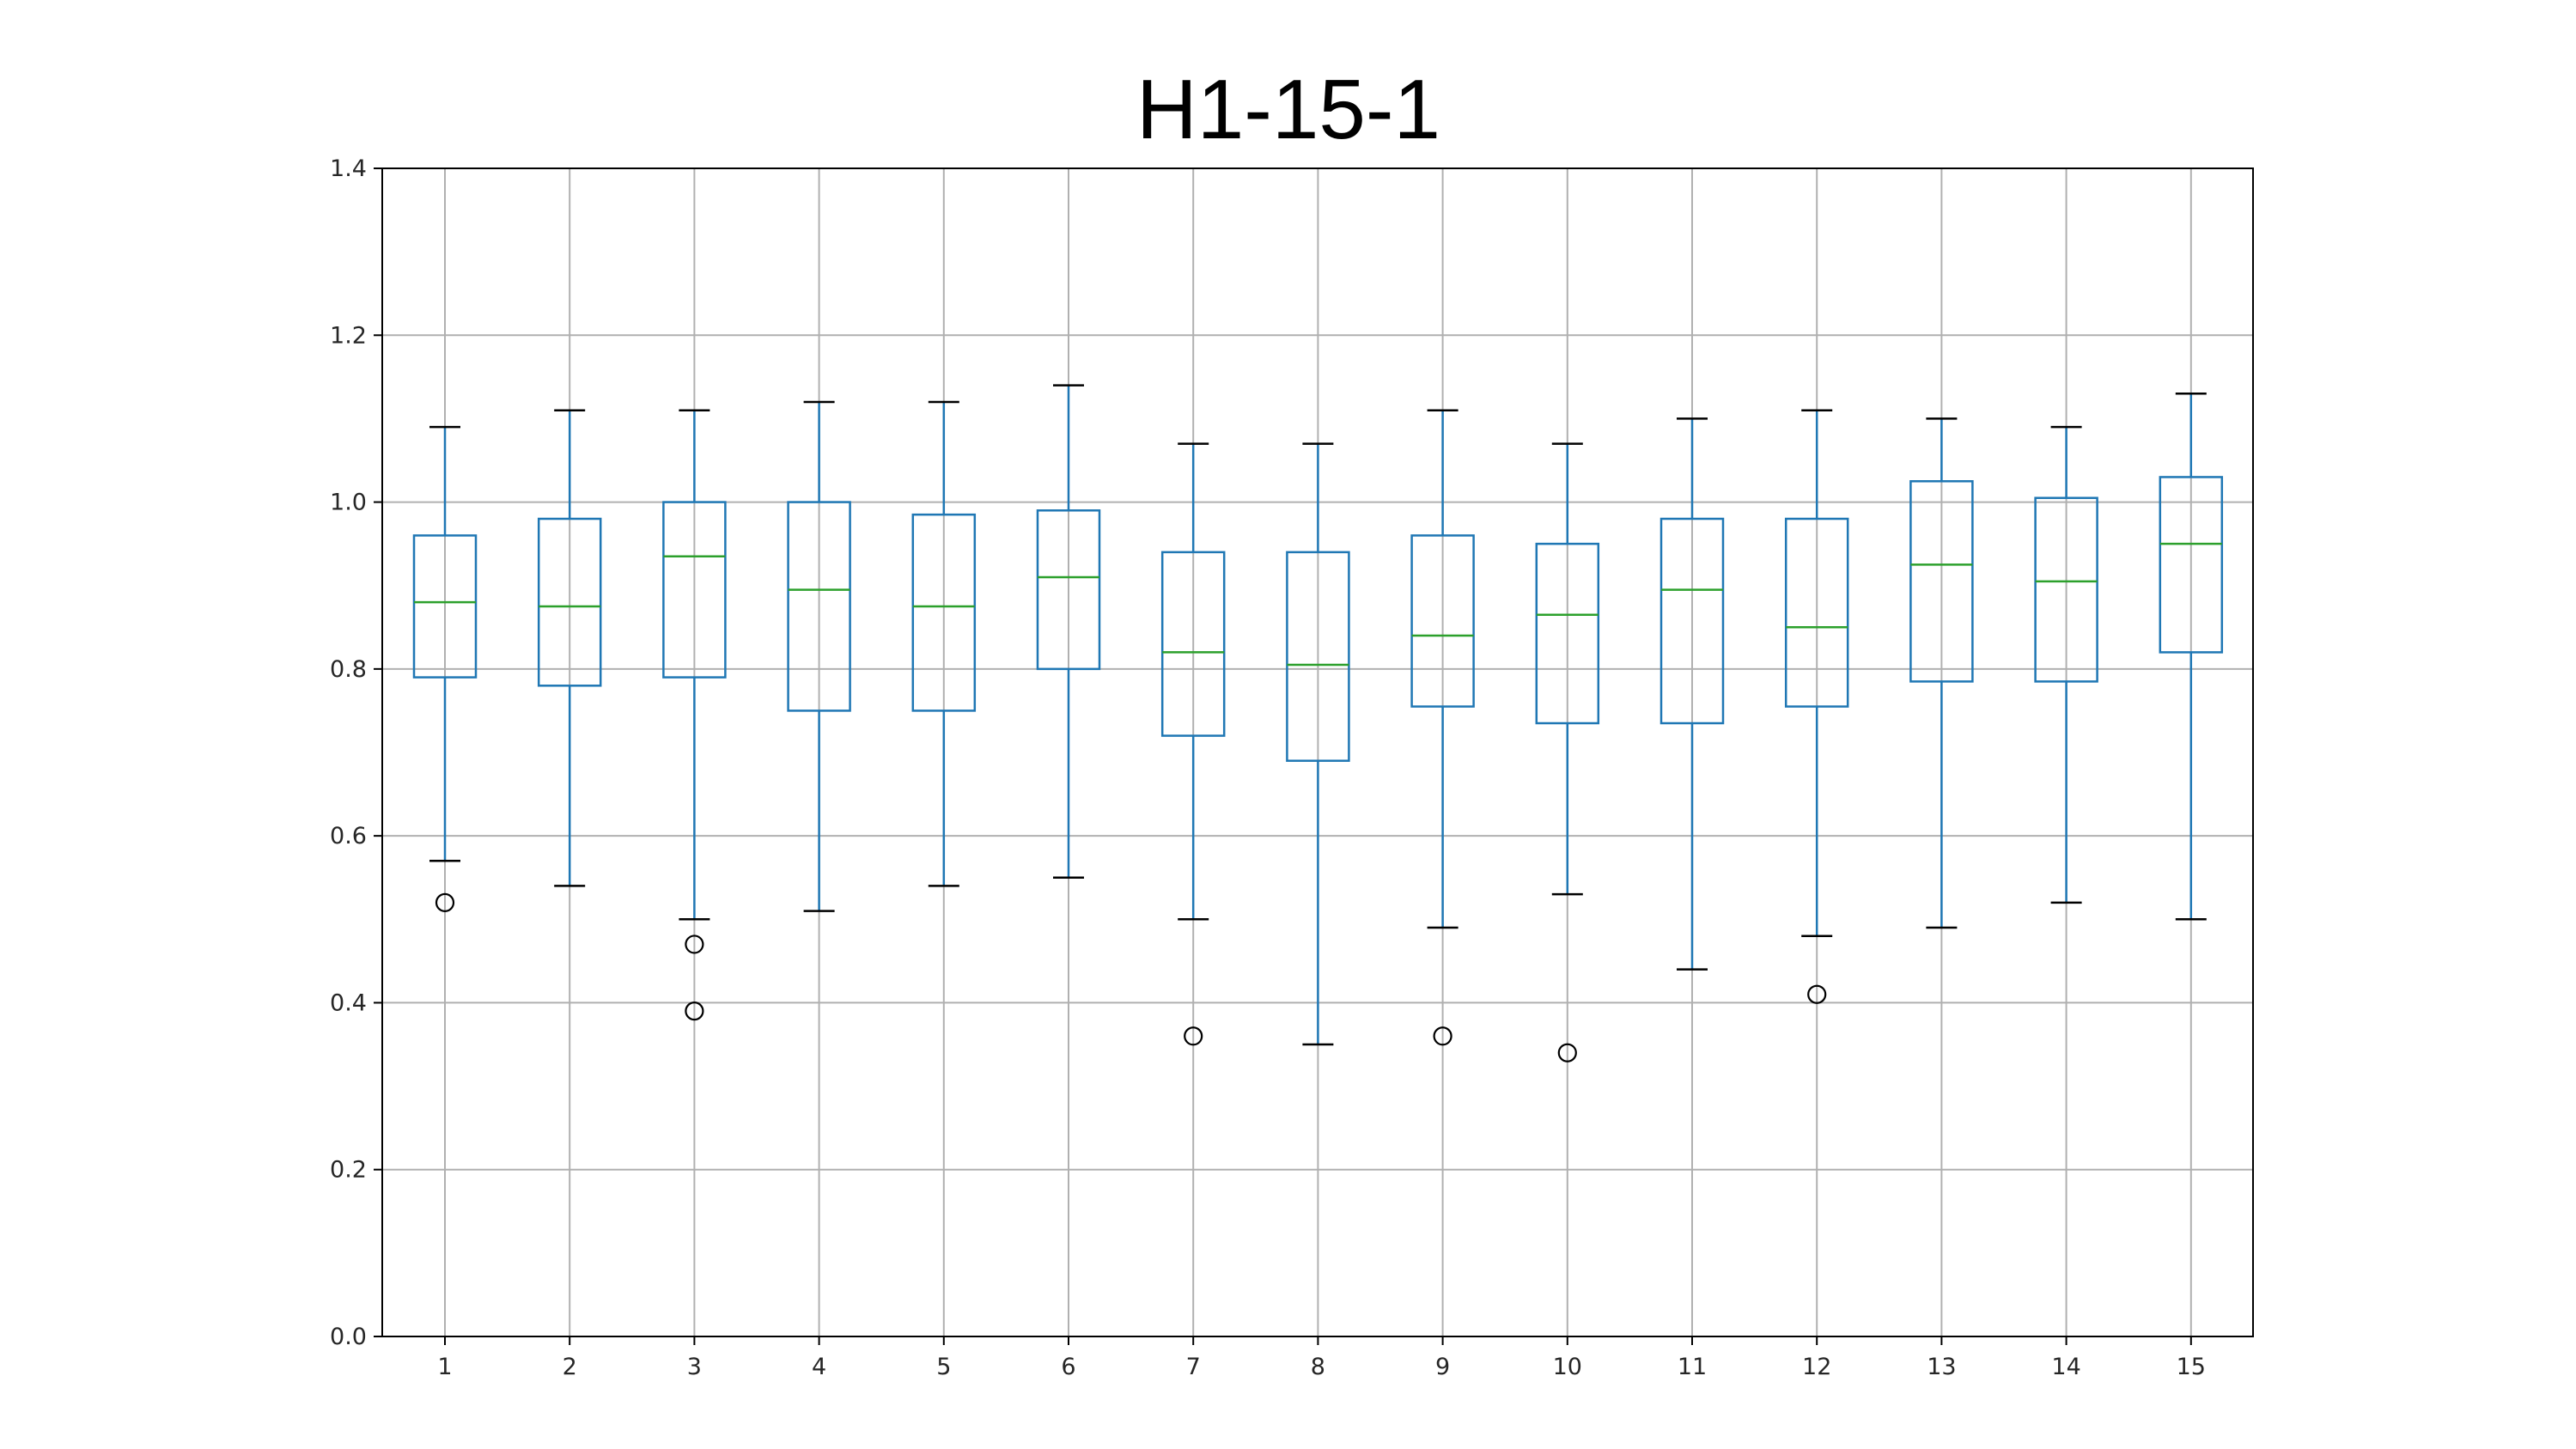 The width and height of the screenshot is (2576, 1449). What do you see at coordinates (348, 1170) in the screenshot?
I see `y-tick-label: 0.2` at bounding box center [348, 1170].